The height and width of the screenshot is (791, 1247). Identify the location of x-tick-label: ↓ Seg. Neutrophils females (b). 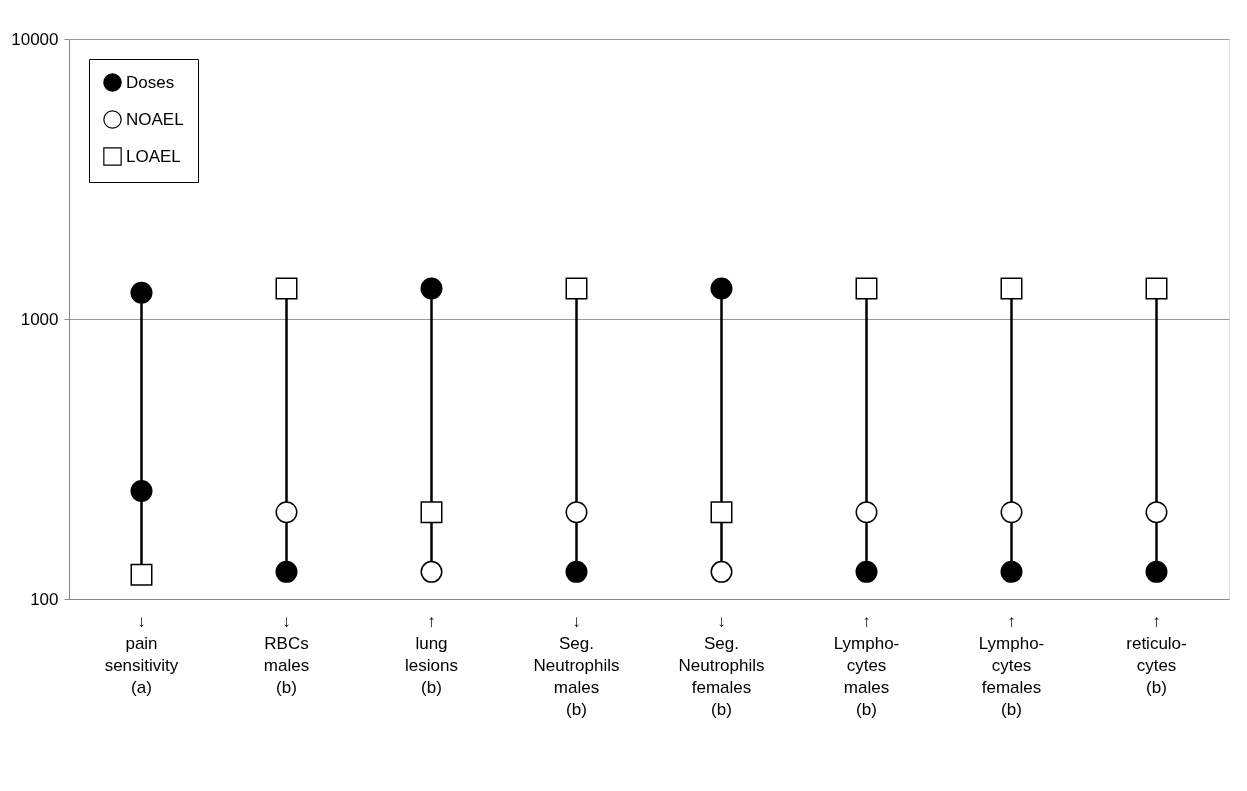
(721, 665).